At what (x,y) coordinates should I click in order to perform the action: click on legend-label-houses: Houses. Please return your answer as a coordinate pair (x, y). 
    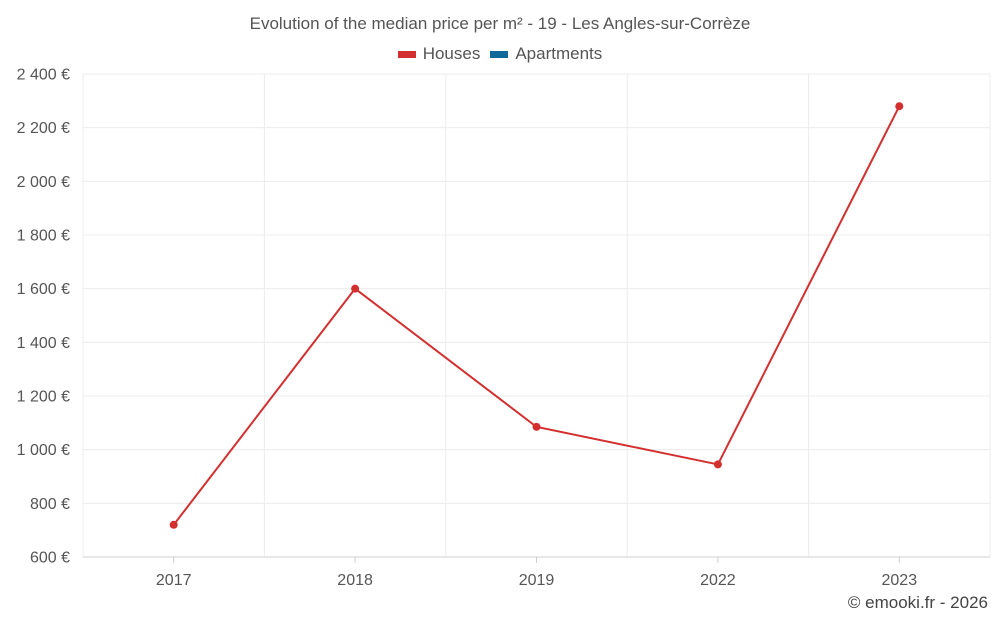
    Looking at the image, I should click on (451, 53).